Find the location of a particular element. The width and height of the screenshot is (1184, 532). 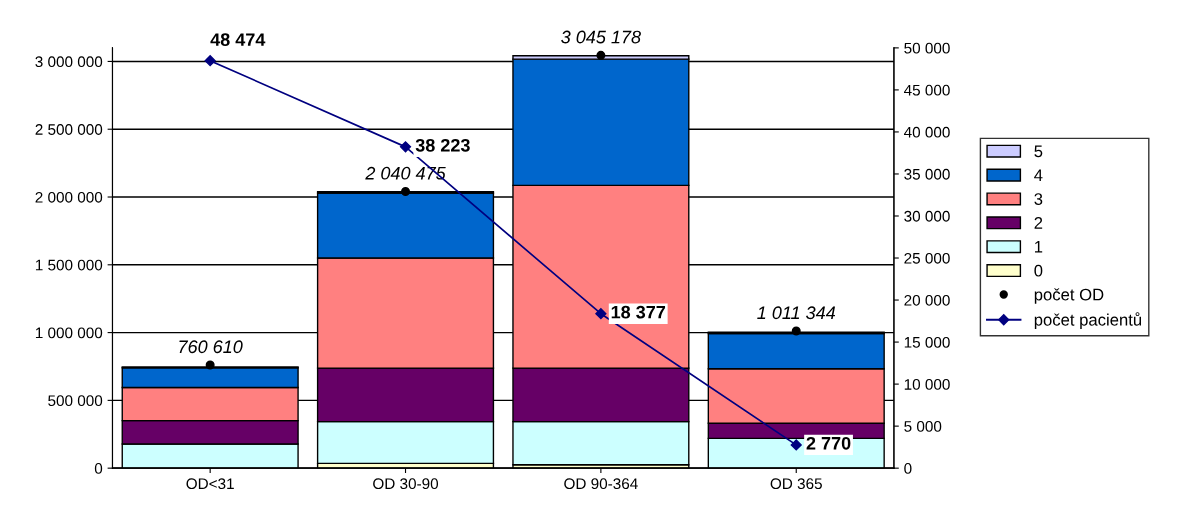

y2-tick-label: 25 000 is located at coordinates (927, 258).